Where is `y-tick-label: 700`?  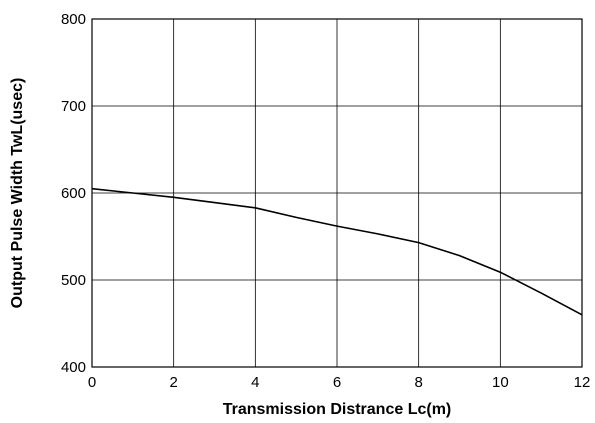 y-tick-label: 700 is located at coordinates (73, 106).